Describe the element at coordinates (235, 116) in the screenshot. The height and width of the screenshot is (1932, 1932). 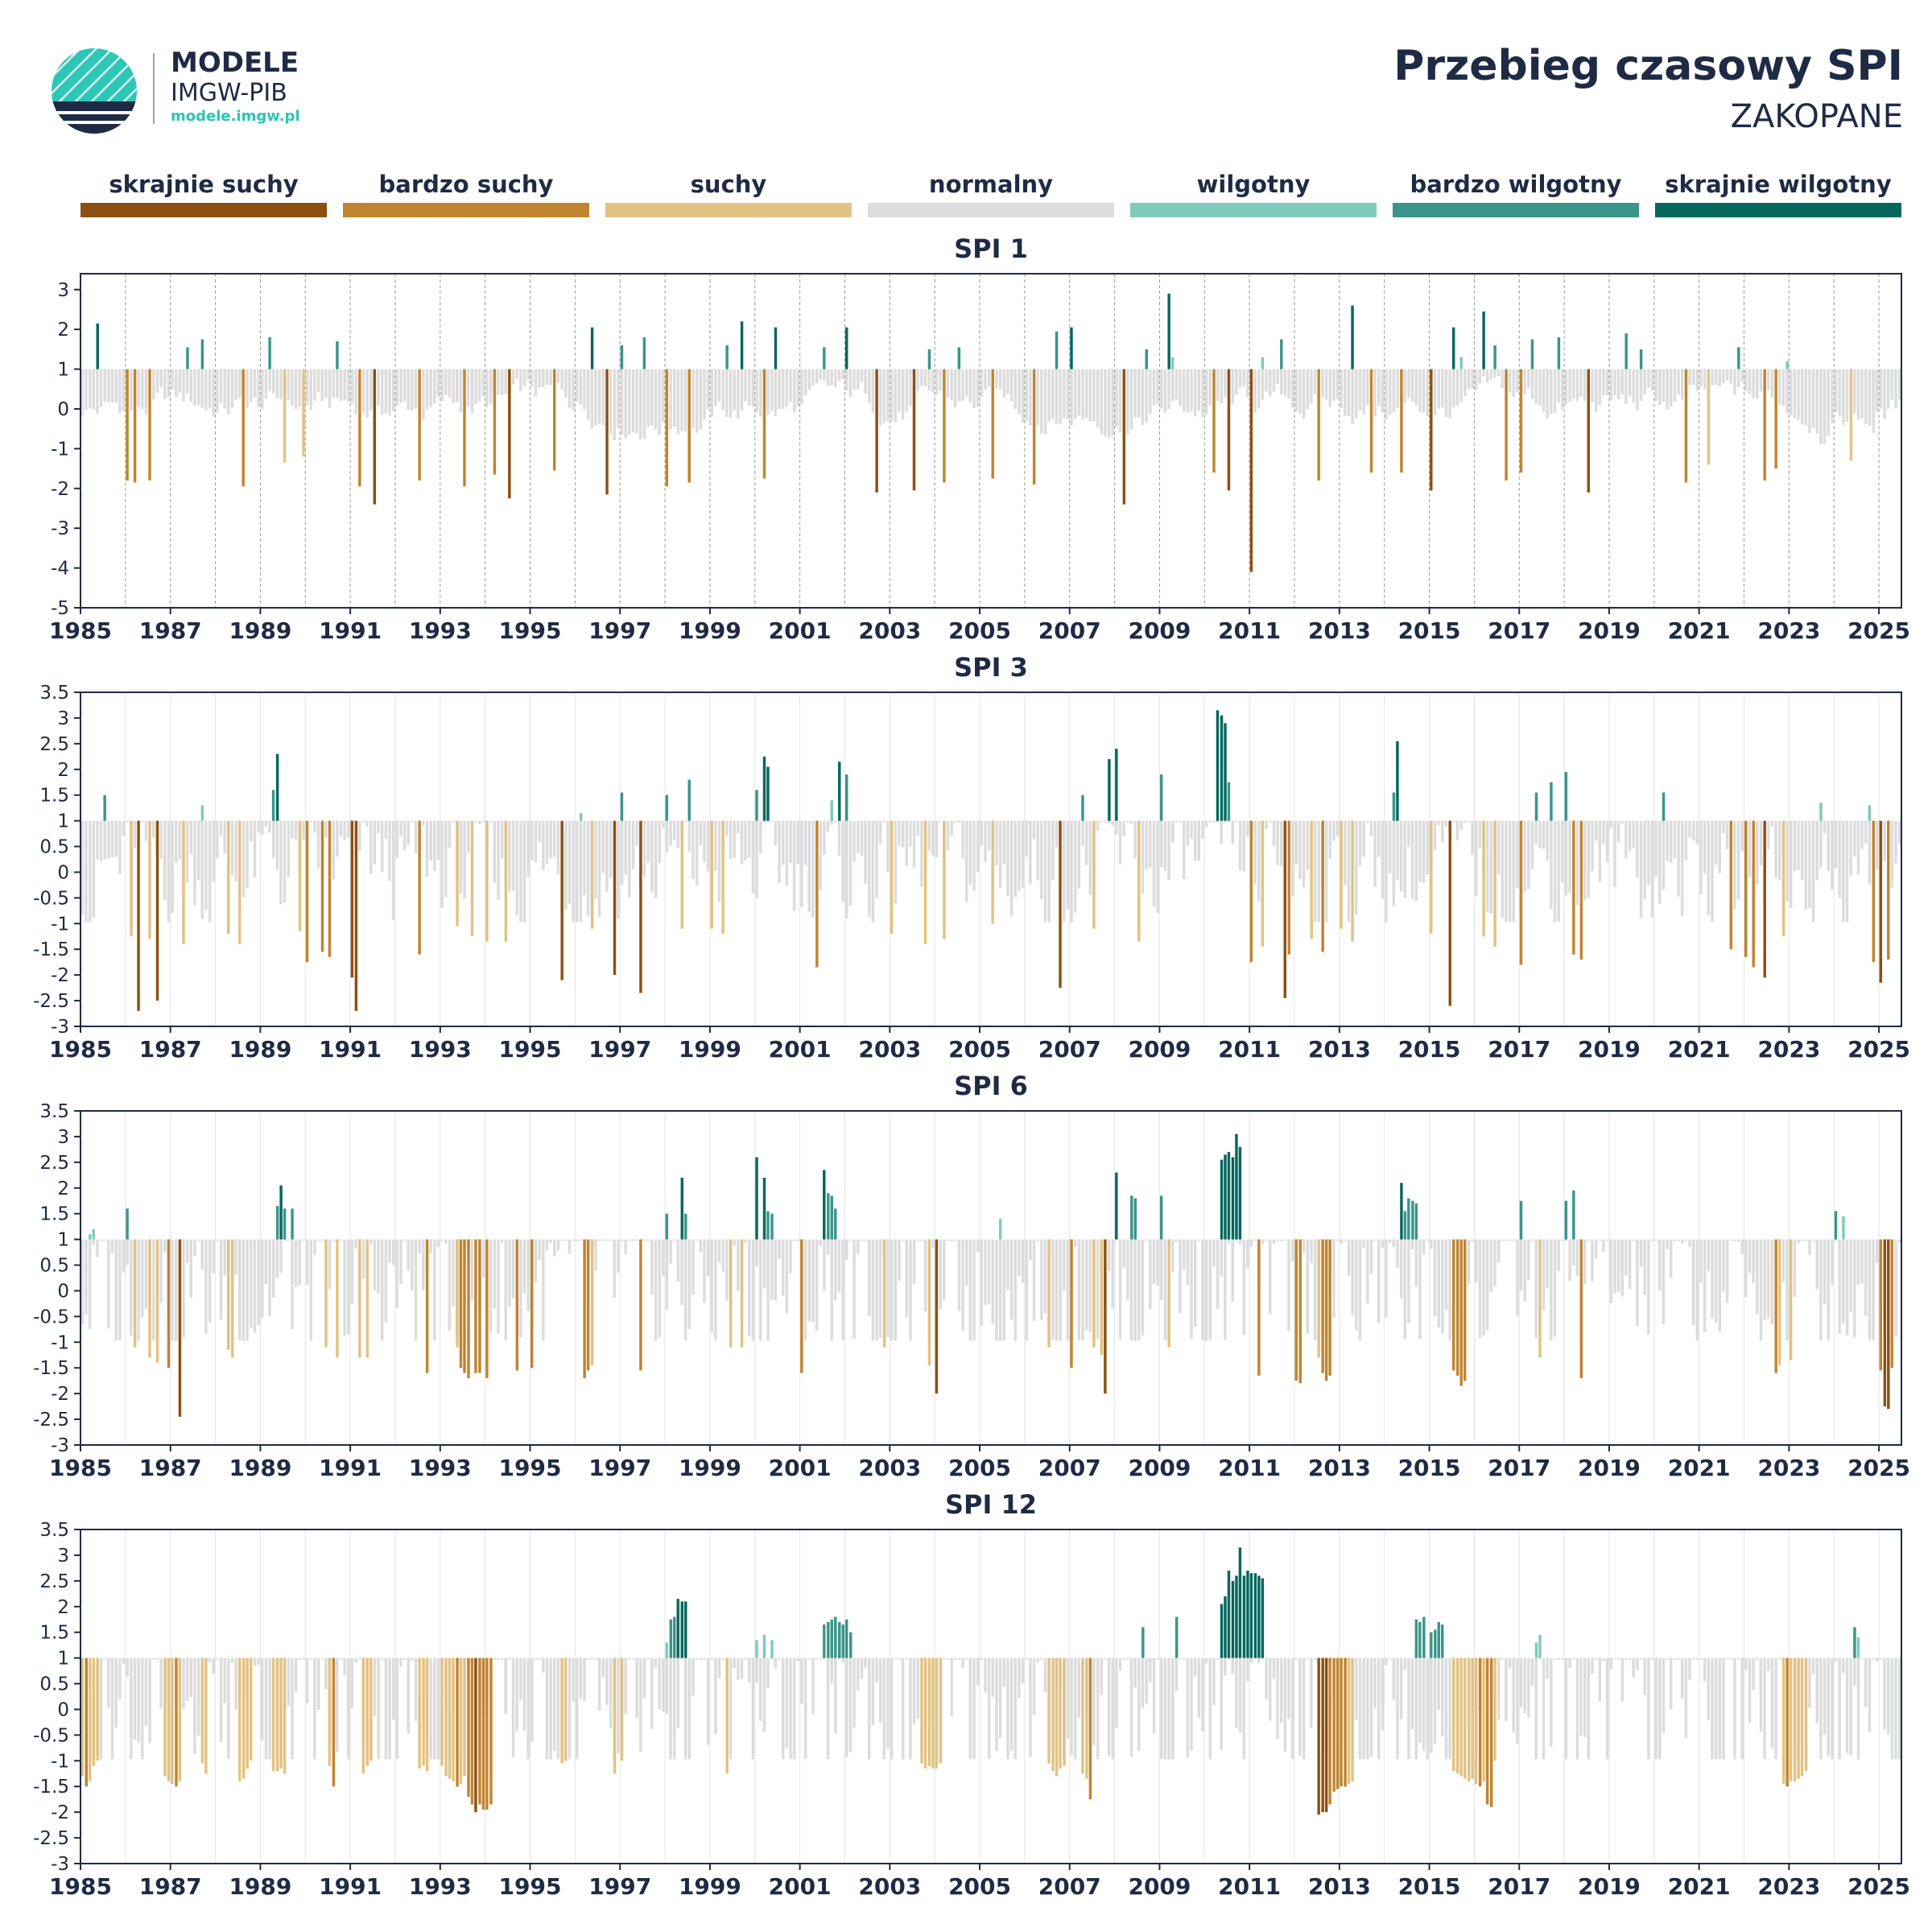
I see `brand-url: modele.imgw.pl` at that location.